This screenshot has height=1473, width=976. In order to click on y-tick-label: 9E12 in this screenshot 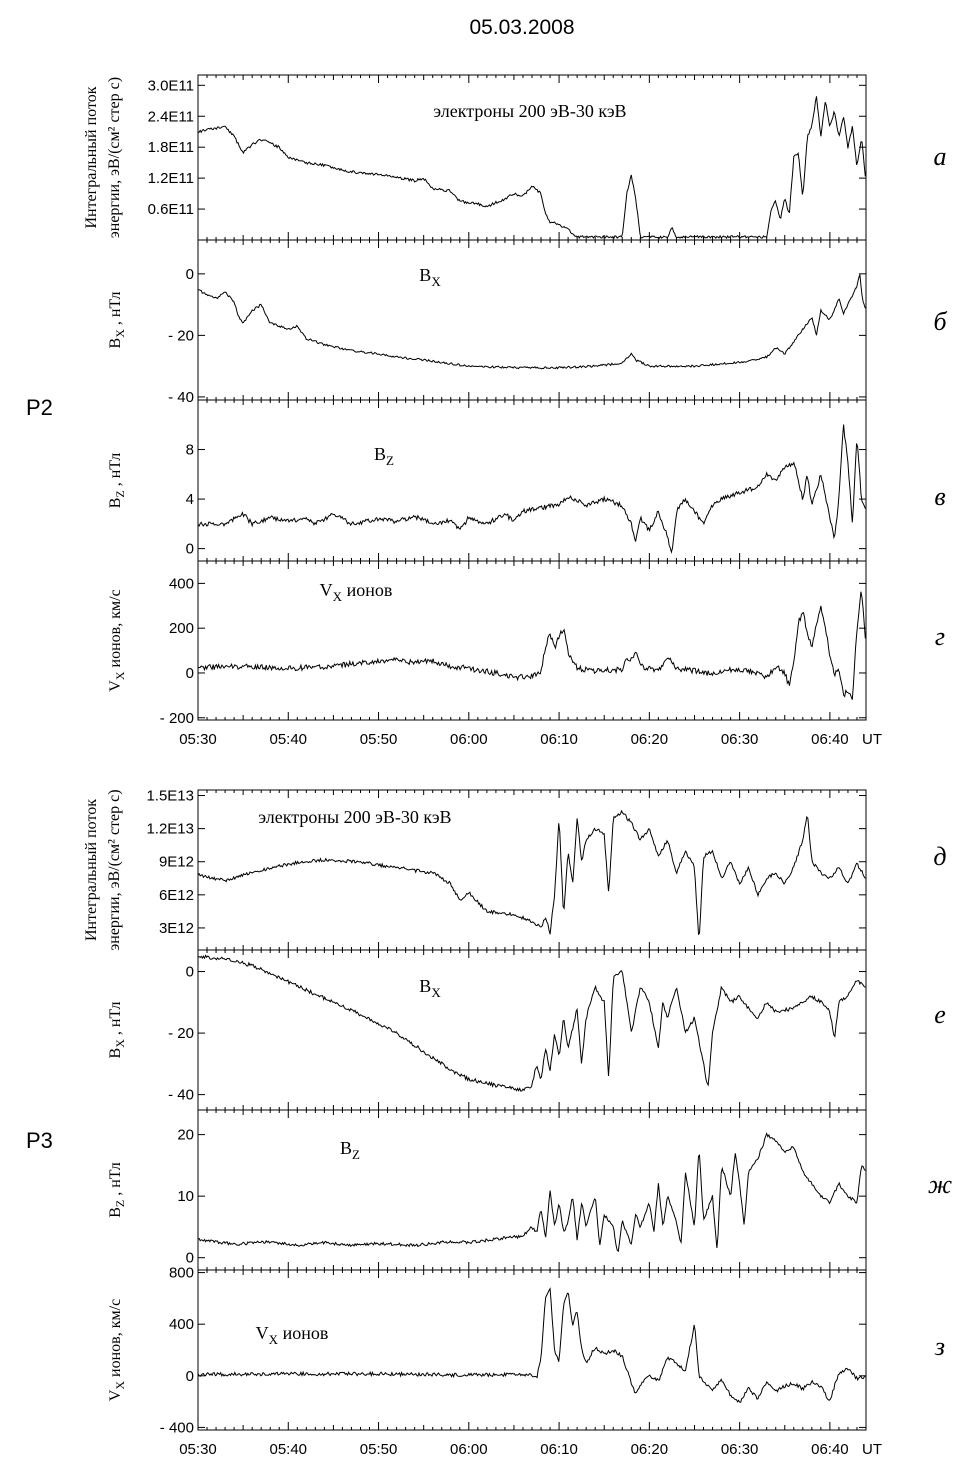, I will do `click(176, 862)`.